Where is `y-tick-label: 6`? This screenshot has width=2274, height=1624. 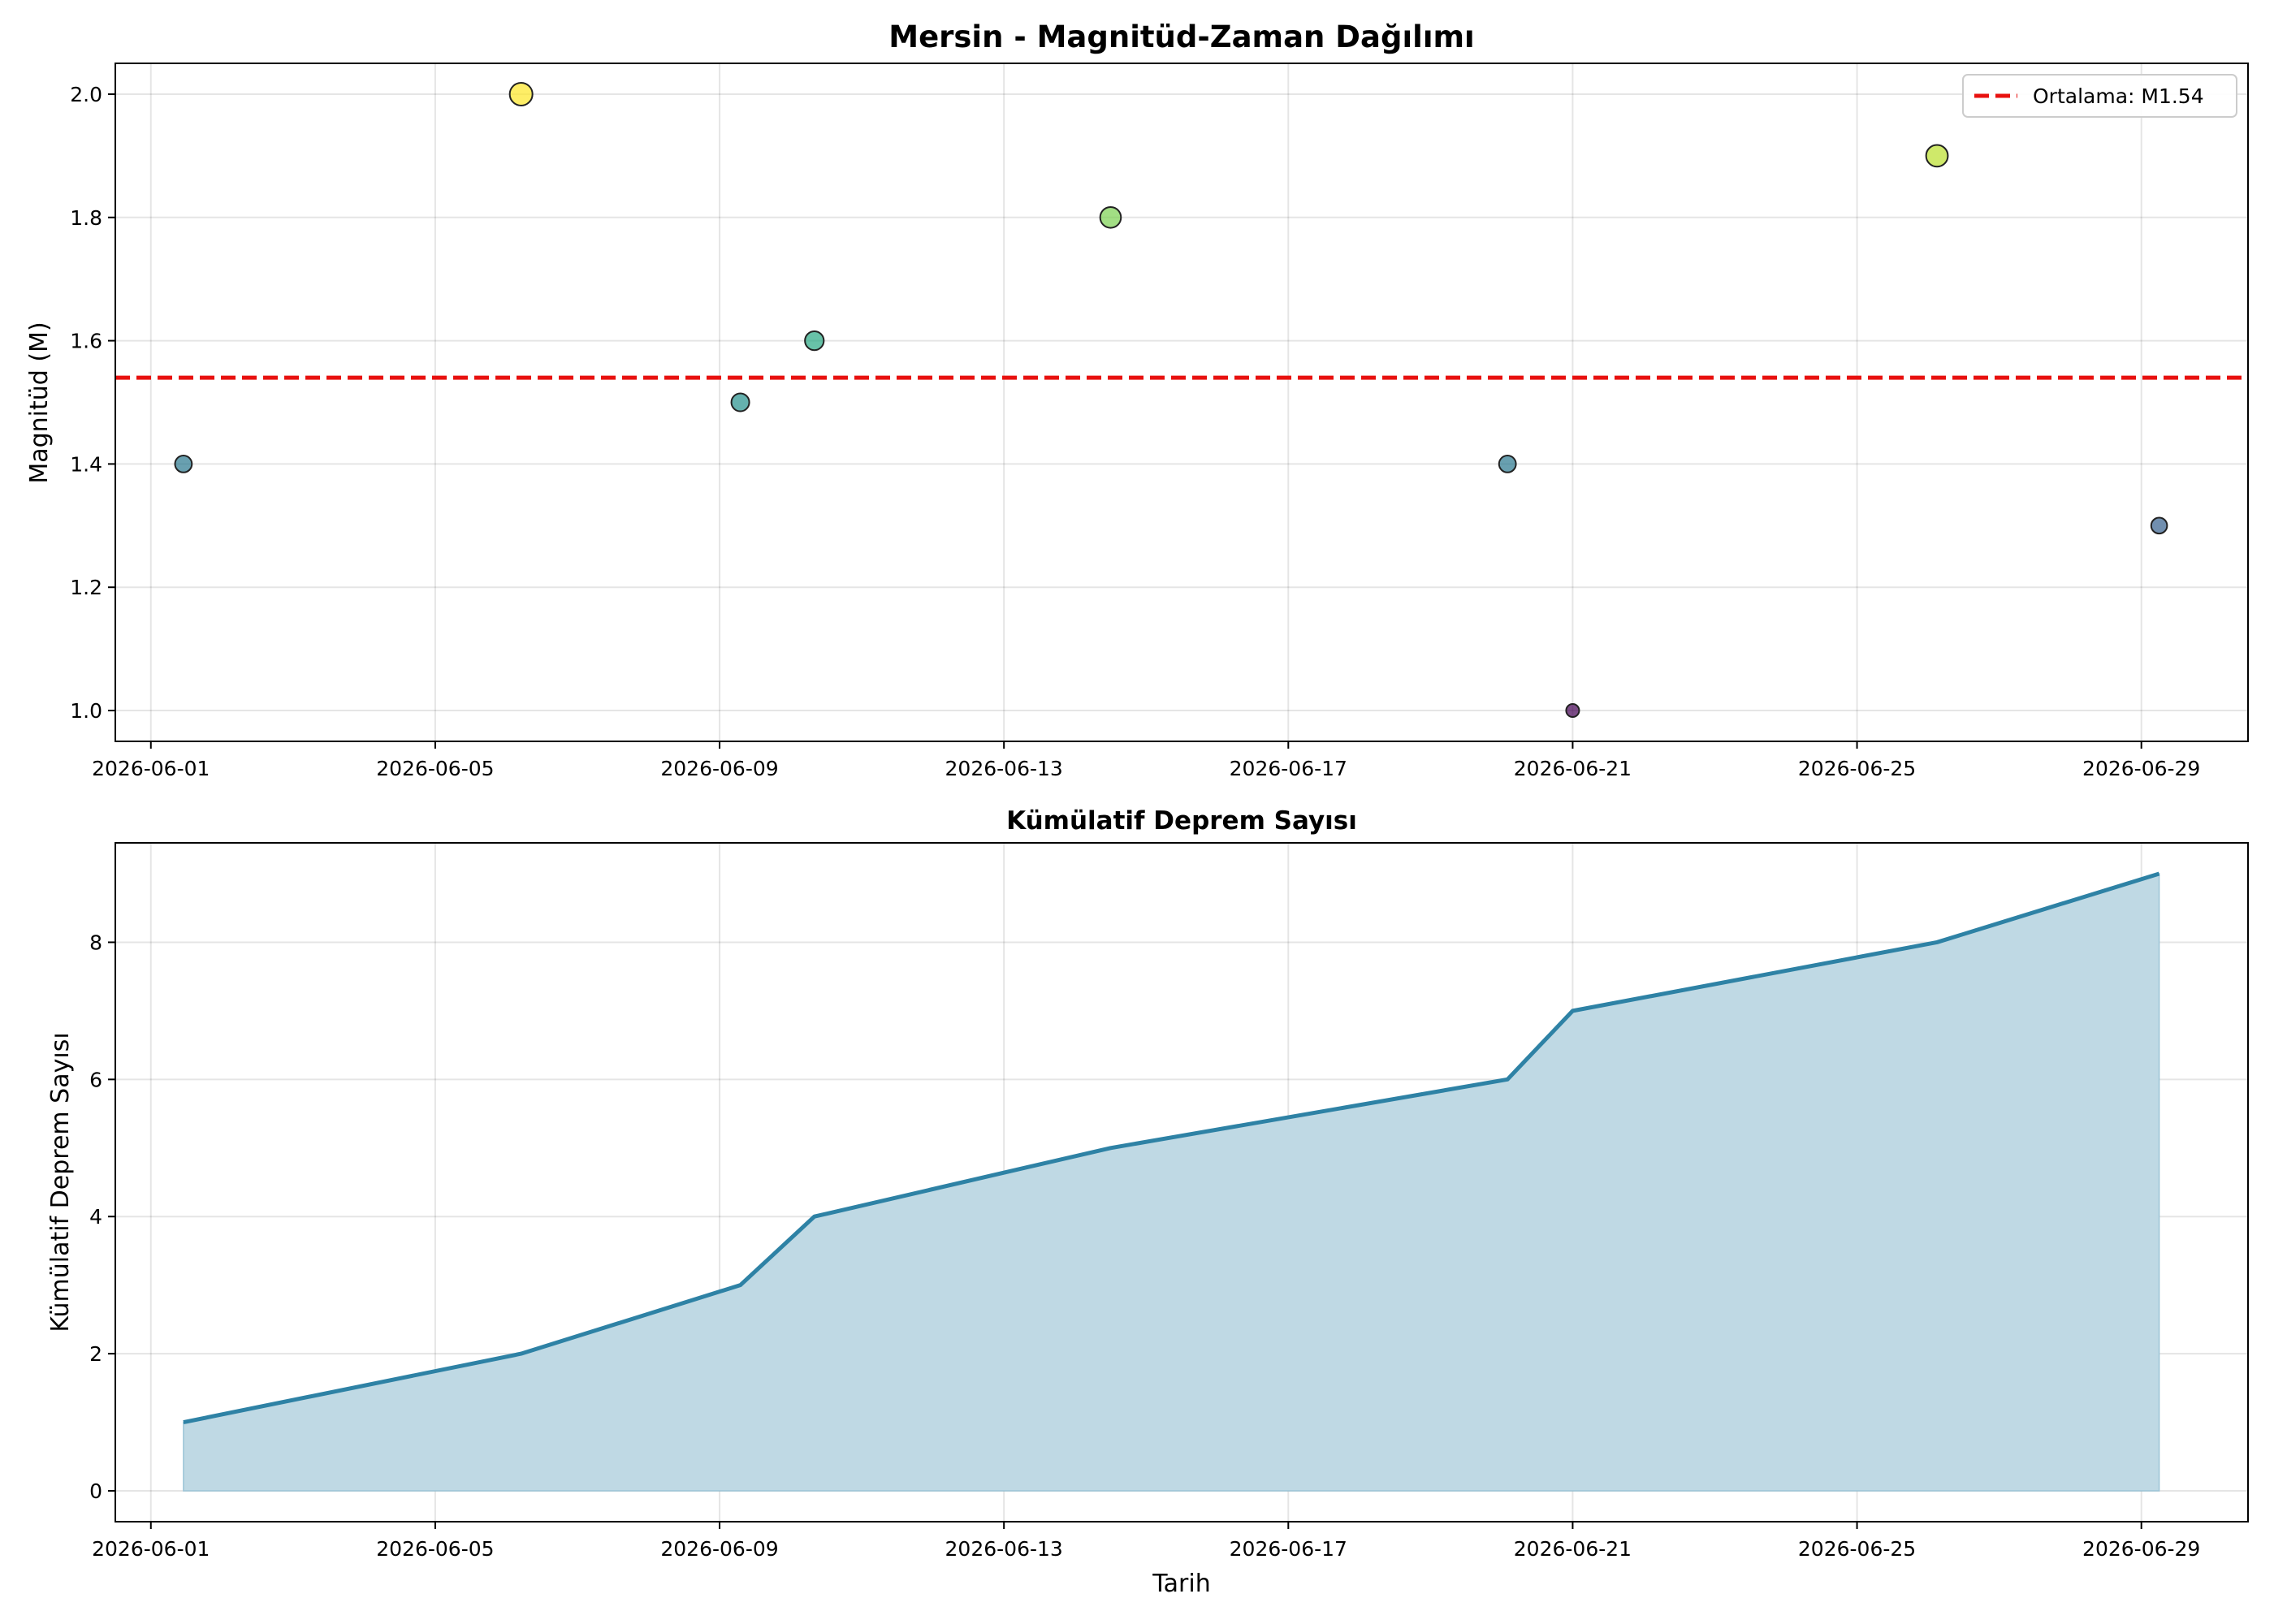 y-tick-label: 6 is located at coordinates (96, 1080).